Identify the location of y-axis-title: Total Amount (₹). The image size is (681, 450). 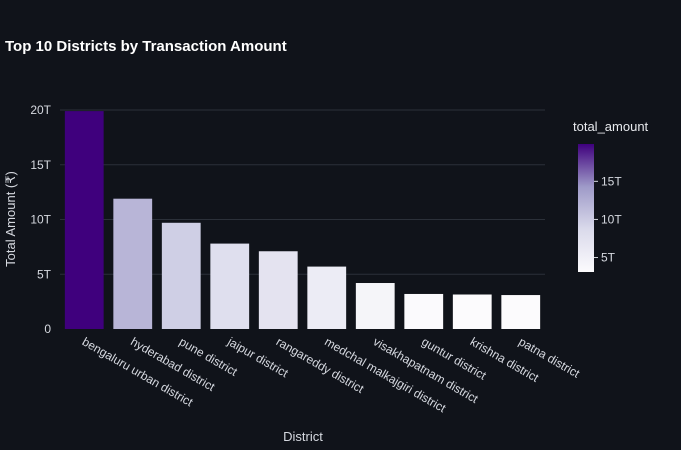
(10, 219).